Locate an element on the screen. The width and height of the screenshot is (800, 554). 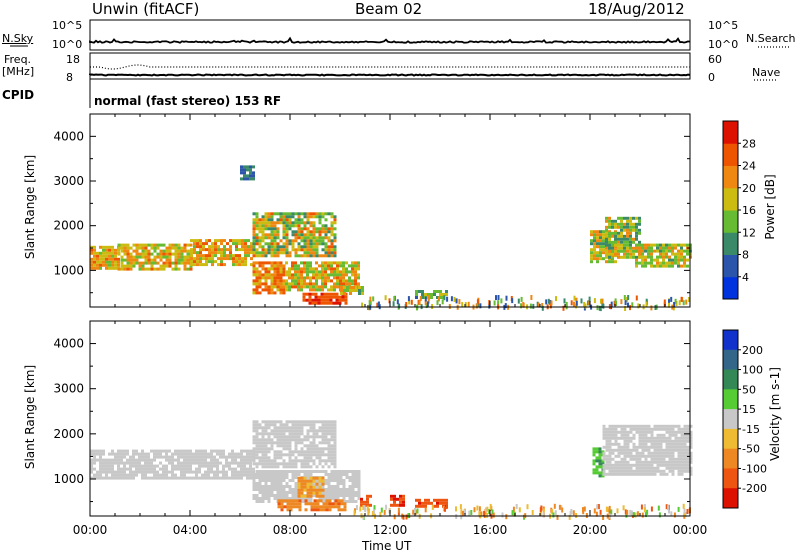
velocity-cbar-tick: -100 is located at coordinates (754, 468).